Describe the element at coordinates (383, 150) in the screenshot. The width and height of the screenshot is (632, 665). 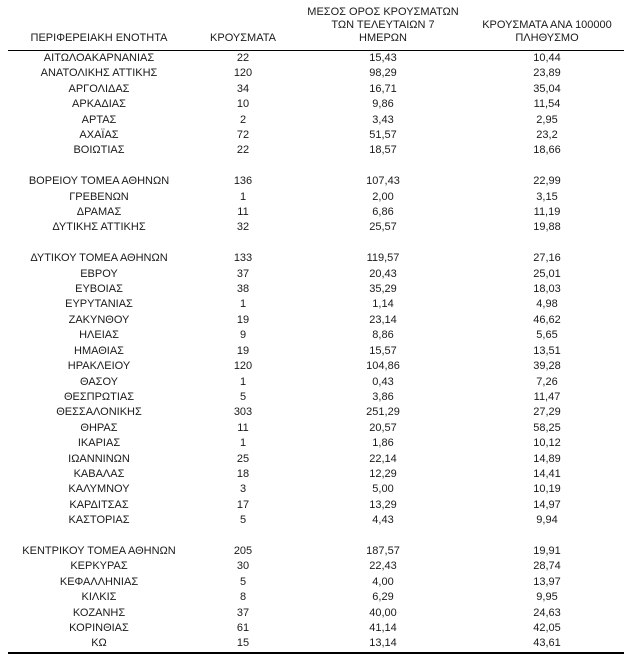
I see `cell-avg7: 18,57` at that location.